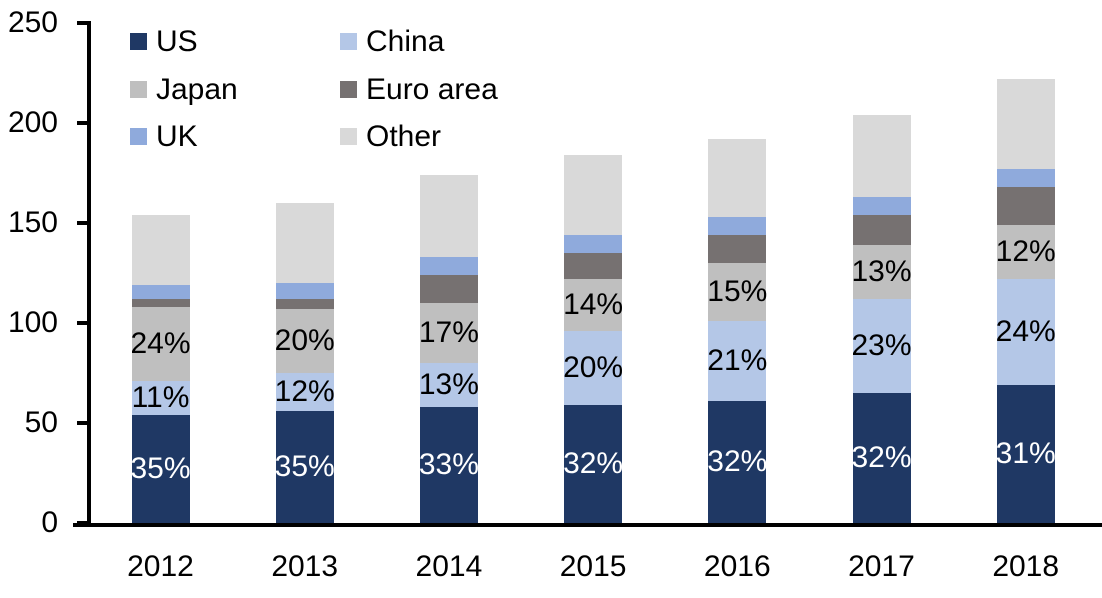  What do you see at coordinates (41, 422) in the screenshot?
I see `y-axis-tick-label: 50` at bounding box center [41, 422].